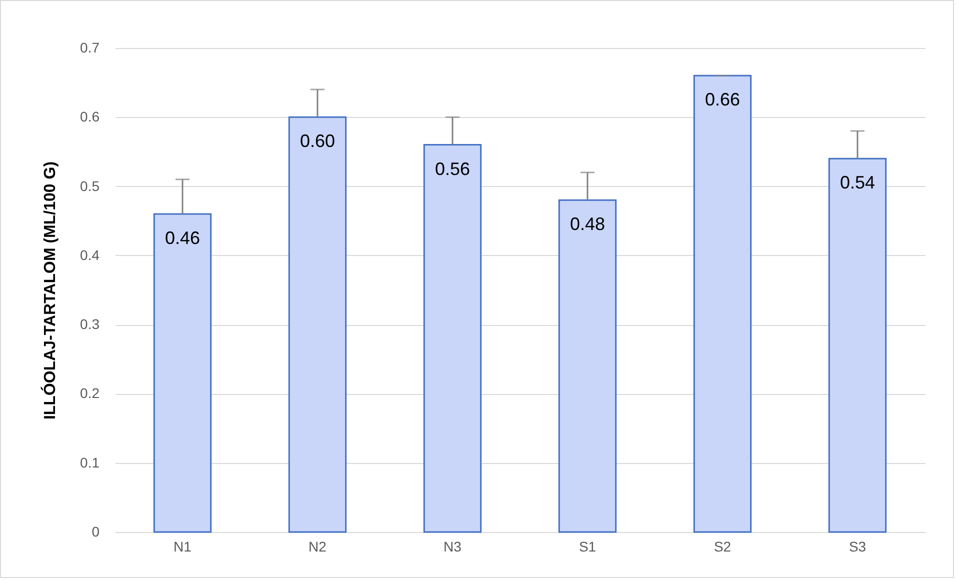 This screenshot has height=580, width=956. I want to click on y-tick-label: 0.7, so click(90, 48).